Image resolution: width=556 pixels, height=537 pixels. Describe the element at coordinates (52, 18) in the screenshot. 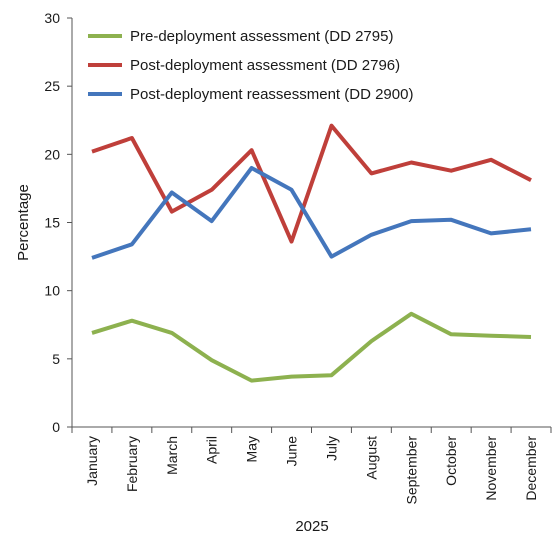

I see `y-tick-label: 30` at that location.